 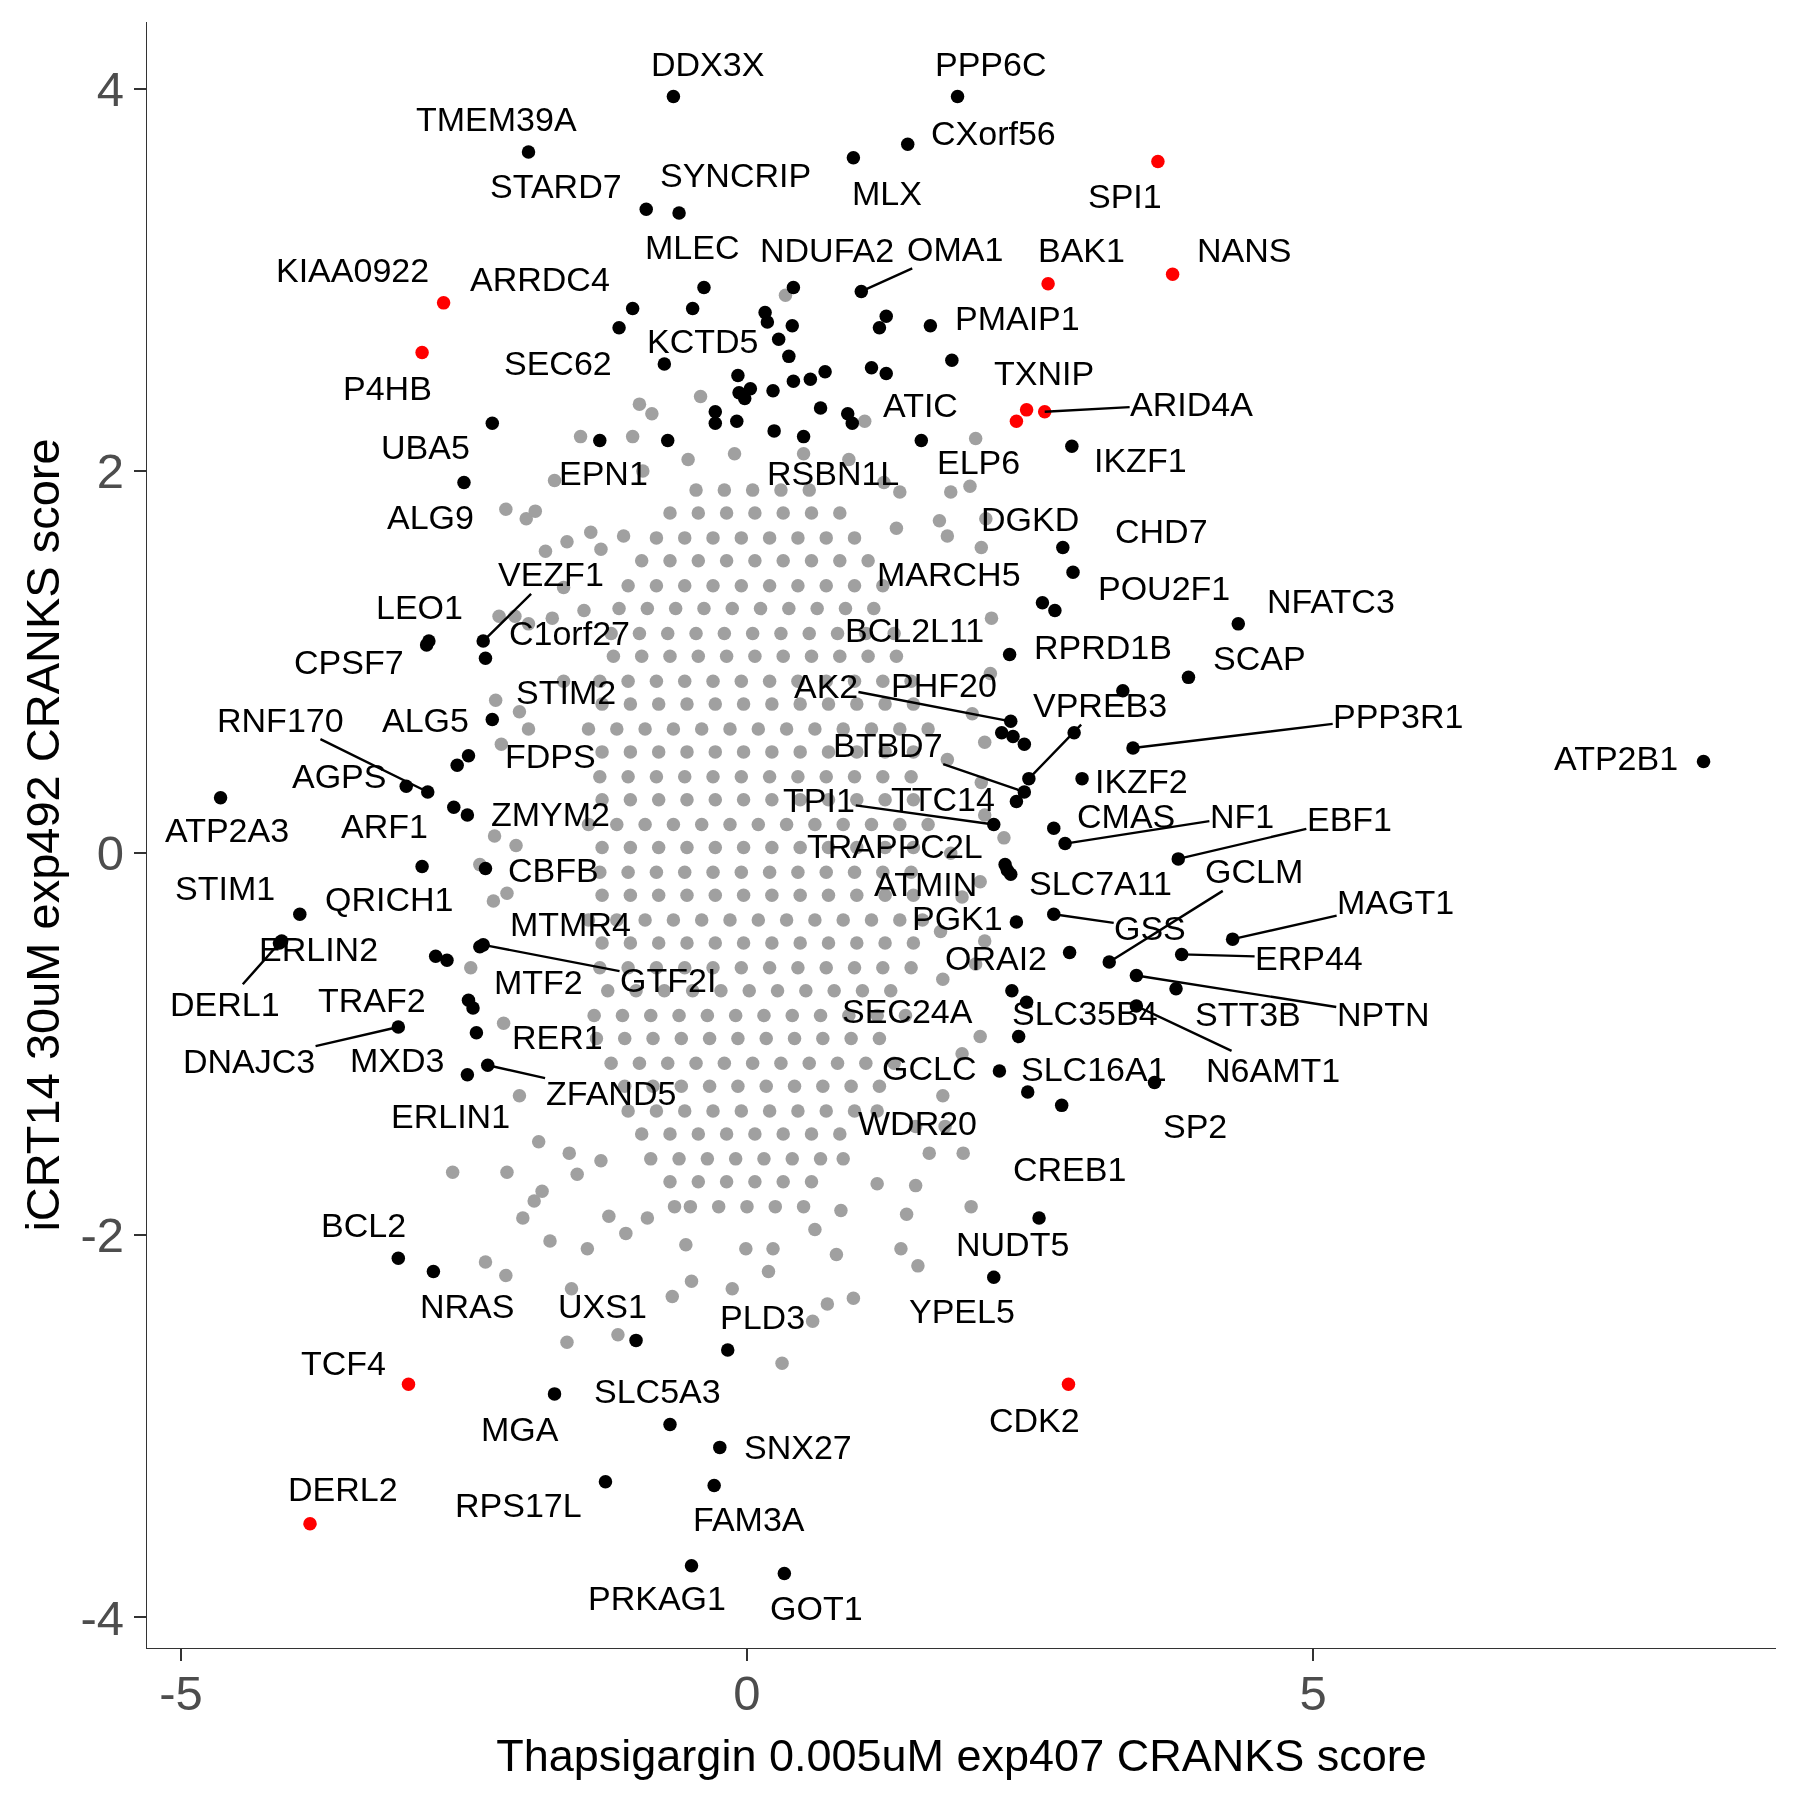 What do you see at coordinates (895, 846) in the screenshot?
I see `annotation: TRAPPC2L` at bounding box center [895, 846].